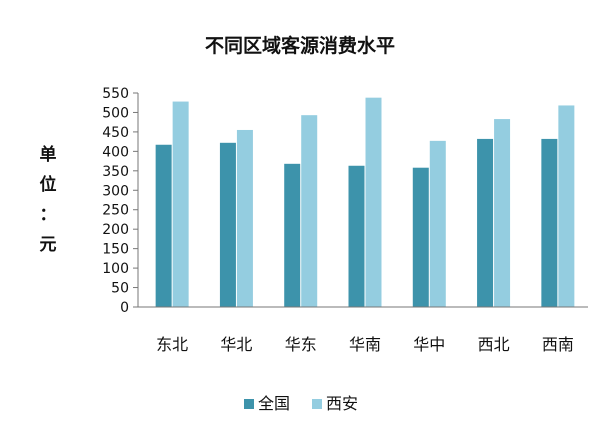 The height and width of the screenshot is (448, 600). What do you see at coordinates (48, 199) in the screenshot?
I see `y-axis-label: 单位 ： 元` at bounding box center [48, 199].